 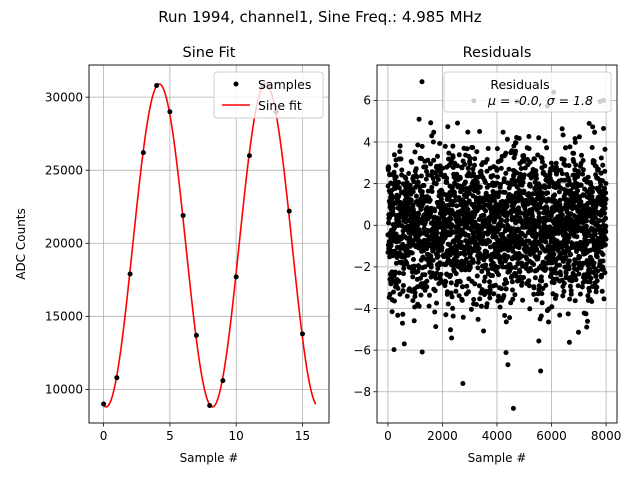 I want to click on residuals-ytick-label: 2, so click(x=367, y=184).